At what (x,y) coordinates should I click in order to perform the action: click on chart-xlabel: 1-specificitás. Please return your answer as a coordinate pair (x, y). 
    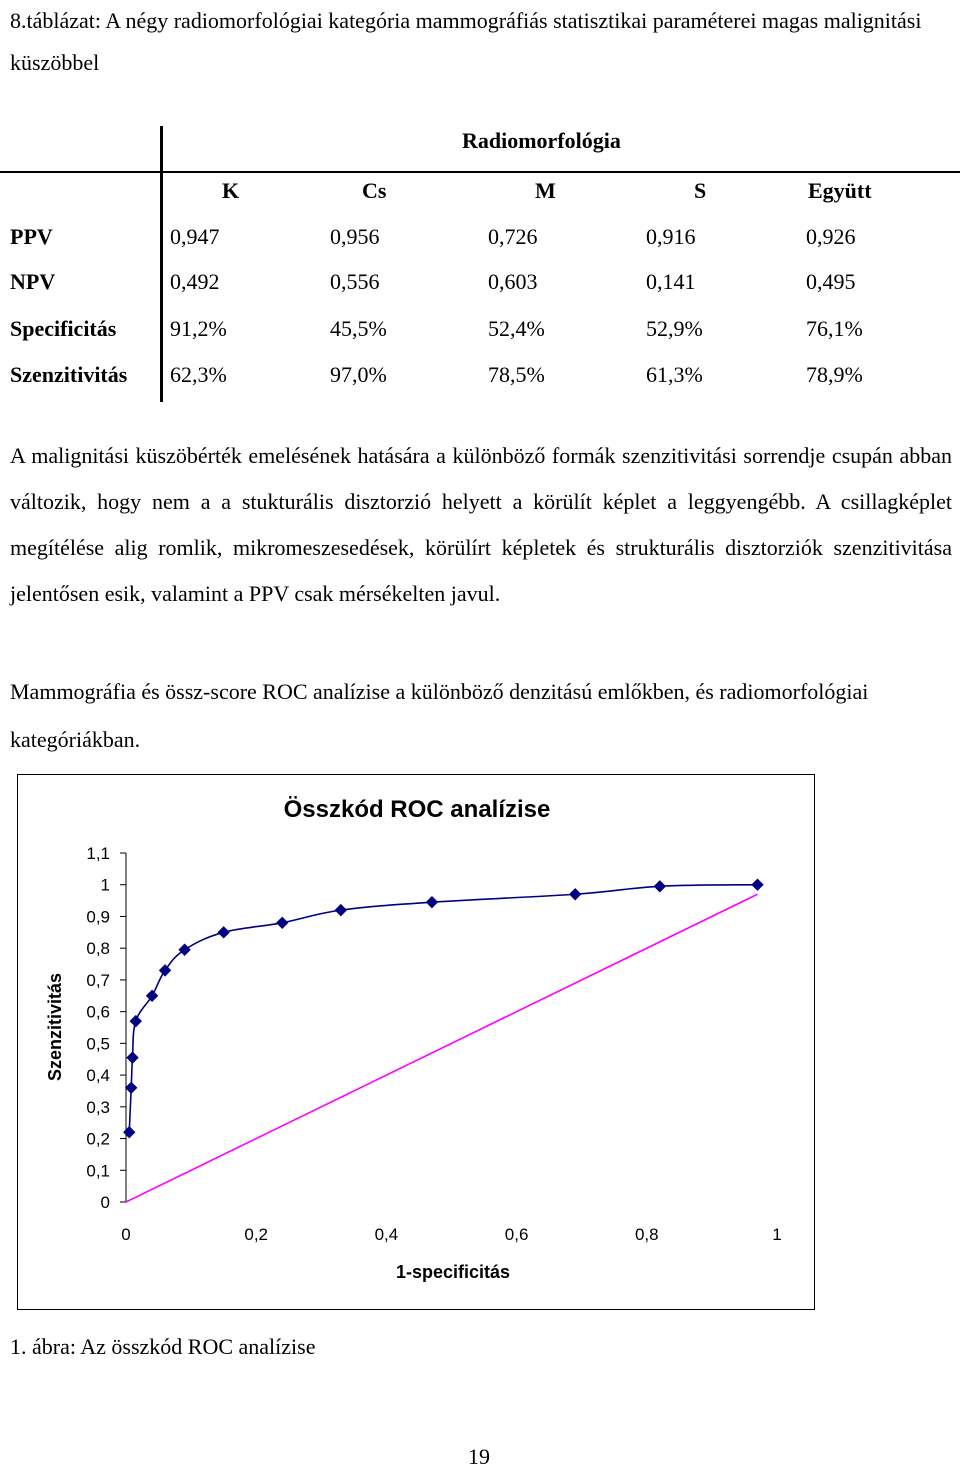
    Looking at the image, I should click on (453, 1272).